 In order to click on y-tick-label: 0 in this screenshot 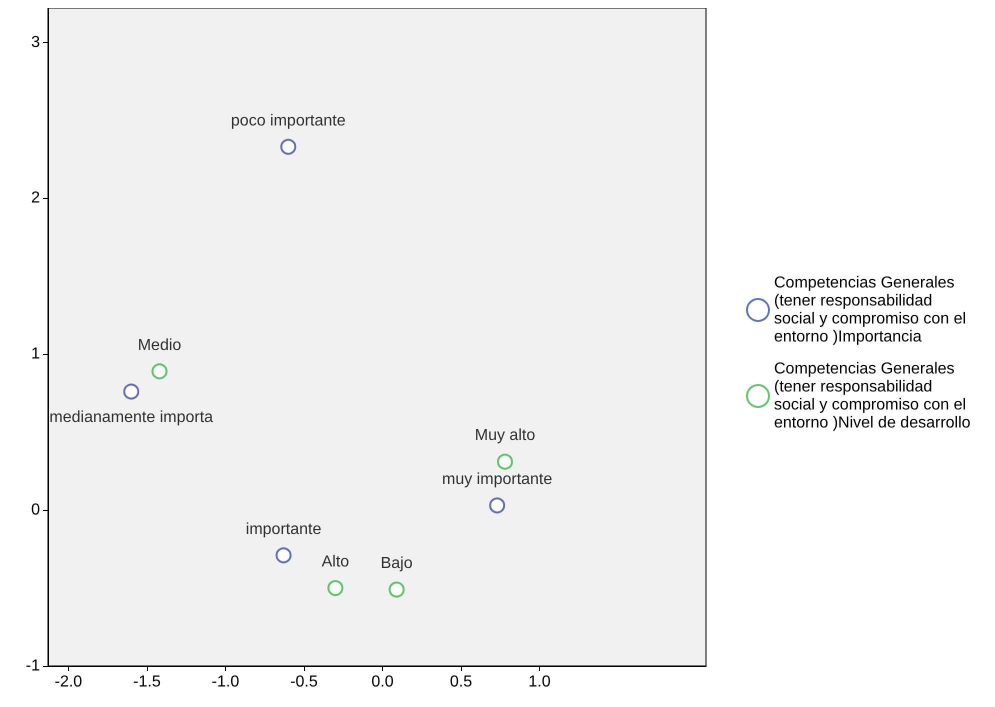, I will do `click(35, 510)`.